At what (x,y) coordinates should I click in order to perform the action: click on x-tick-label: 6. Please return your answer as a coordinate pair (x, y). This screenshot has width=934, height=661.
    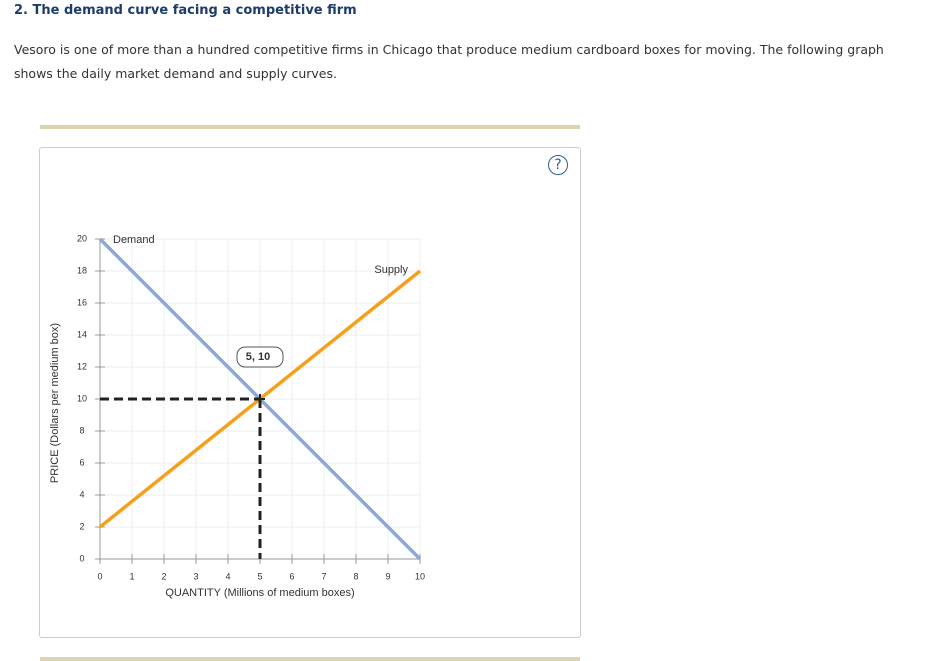
    Looking at the image, I should click on (291, 576).